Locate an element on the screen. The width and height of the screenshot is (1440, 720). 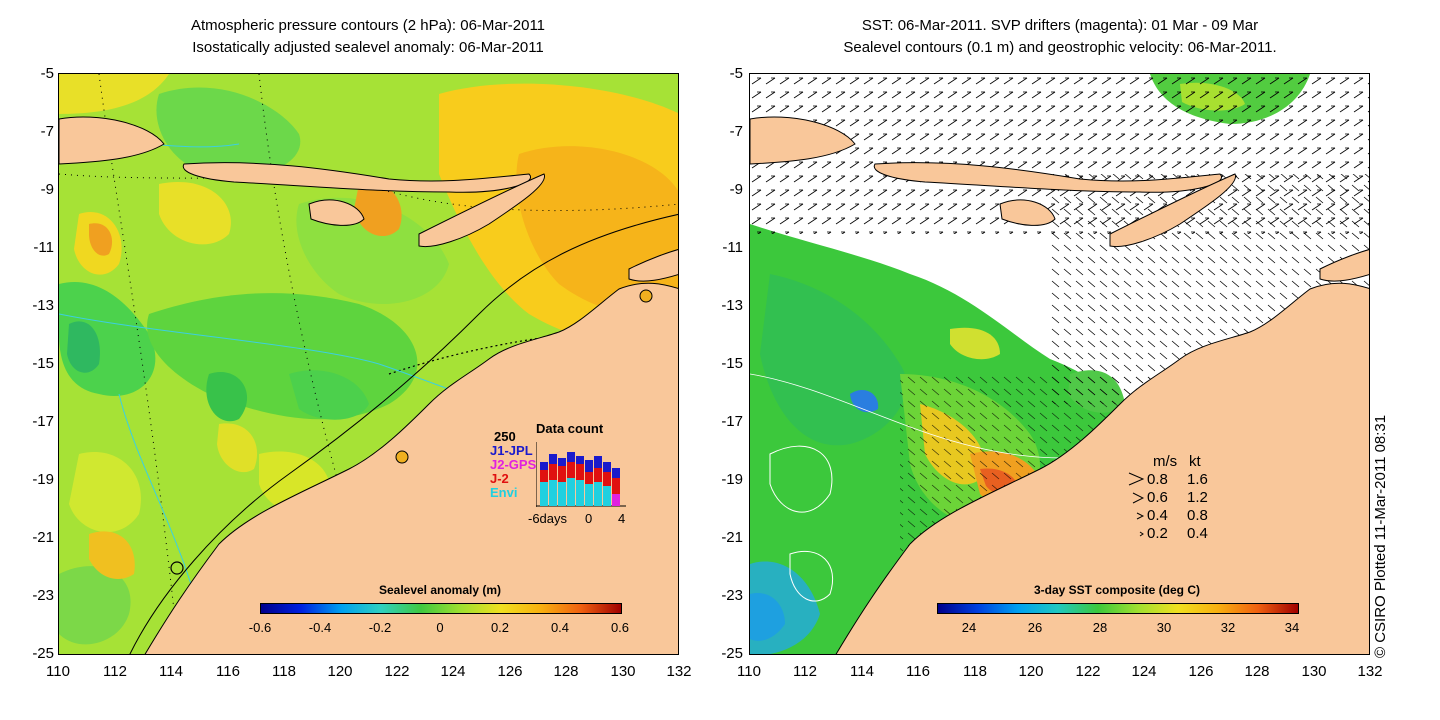
right-x-tick: 130 is located at coordinates (1314, 671).